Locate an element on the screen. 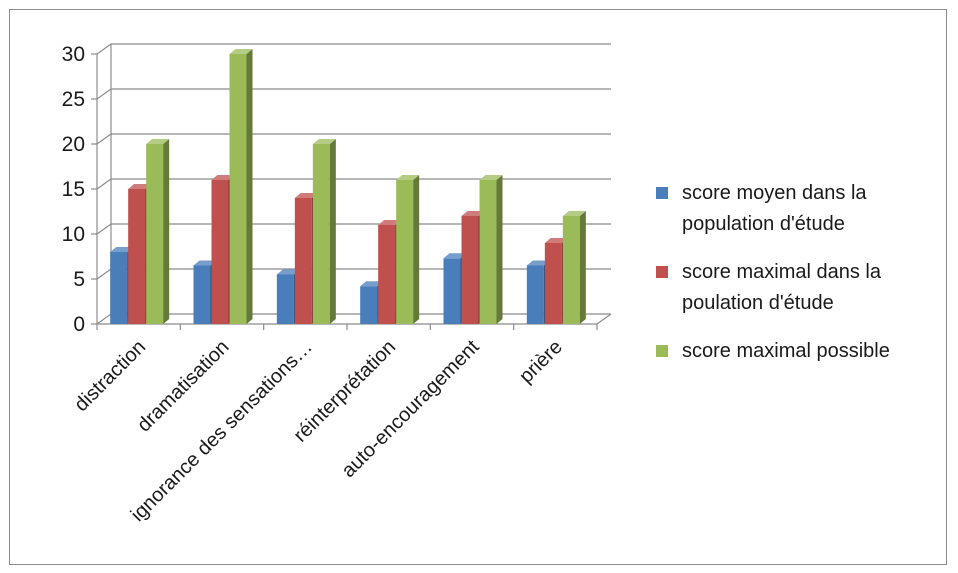 Image resolution: width=958 pixels, height=573 pixels. bar-1-0-top is located at coordinates (140, 186).